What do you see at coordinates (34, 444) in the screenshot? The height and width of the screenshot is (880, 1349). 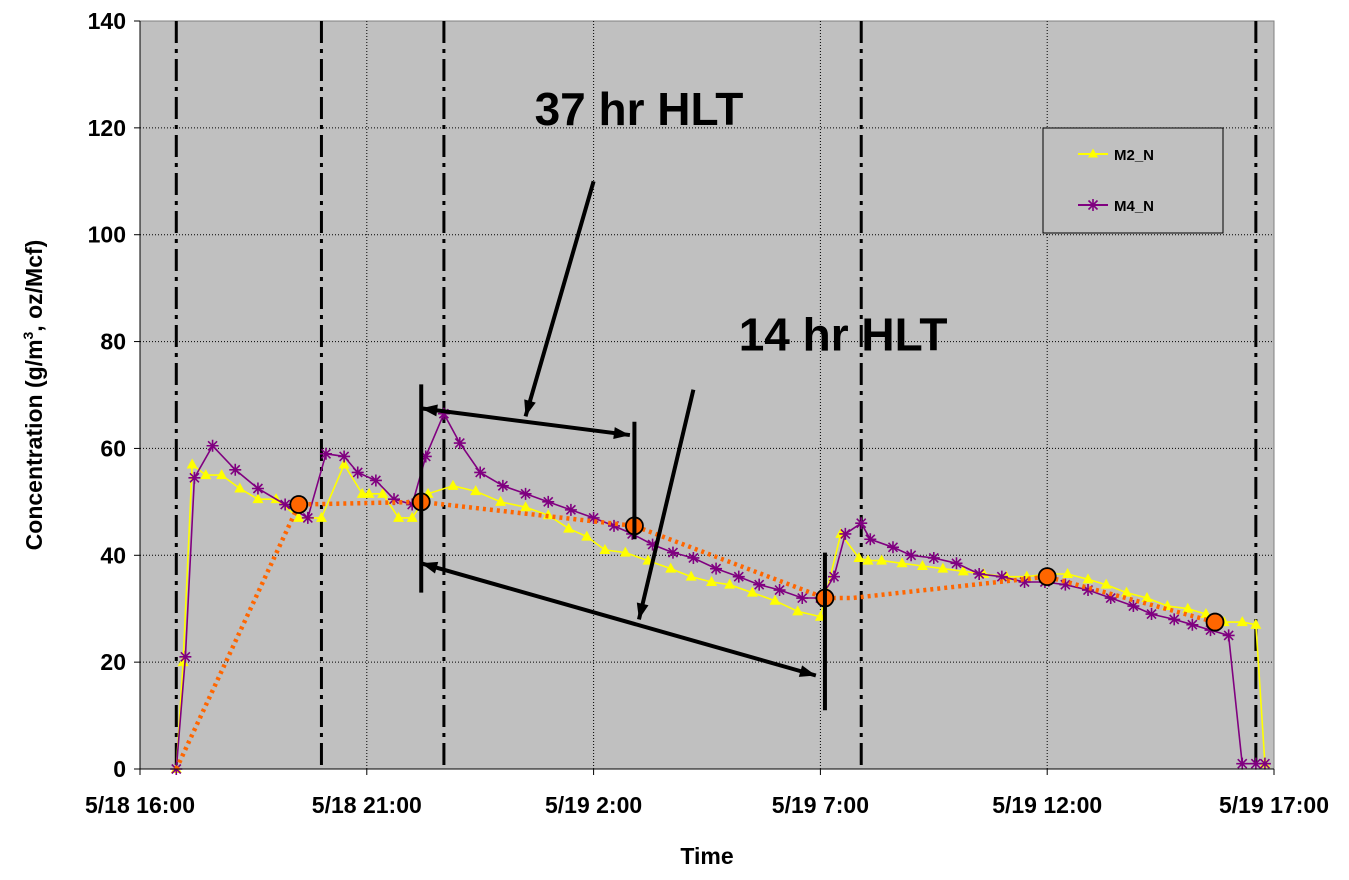 I see `y-axis-label-main: Concentration (g/m` at bounding box center [34, 444].